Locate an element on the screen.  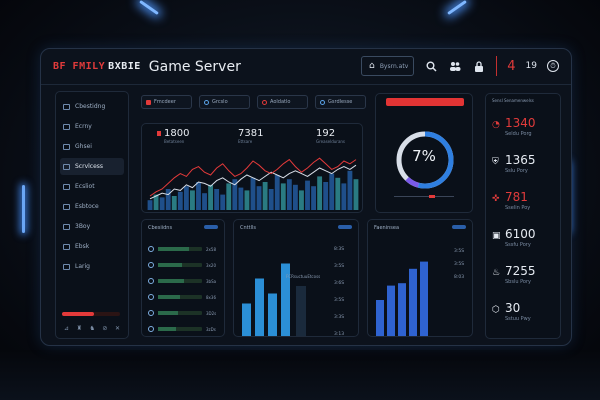
sidebar-item: Esbtoce is located at coordinates (92, 206).